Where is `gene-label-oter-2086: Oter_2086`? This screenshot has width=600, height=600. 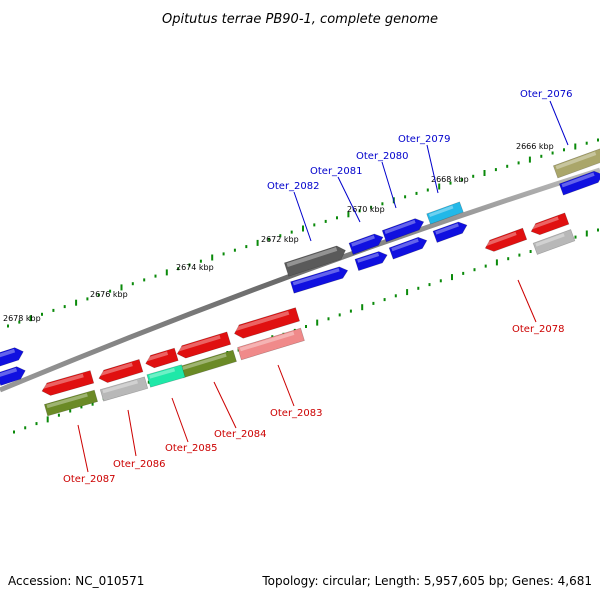
gene-label-oter-2086: Oter_2086 is located at coordinates (139, 464).